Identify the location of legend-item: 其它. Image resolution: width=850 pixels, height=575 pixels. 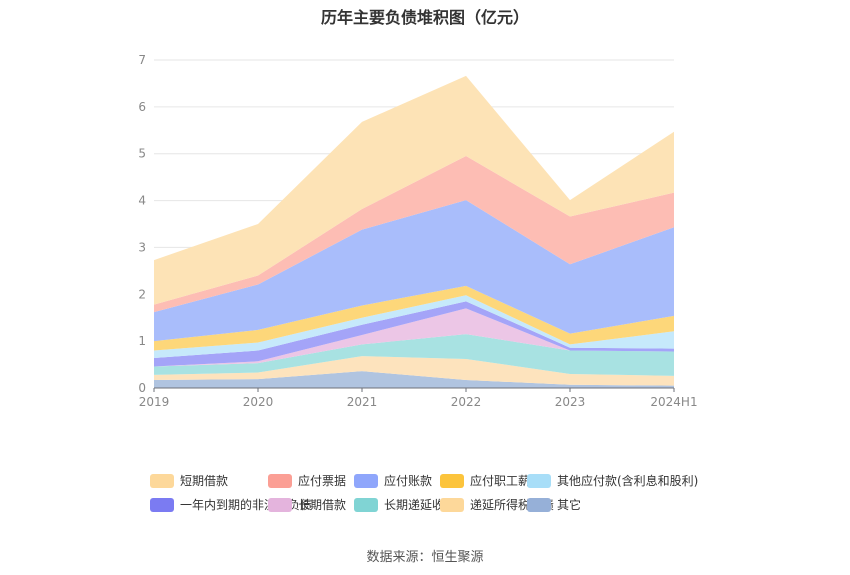
(554, 504).